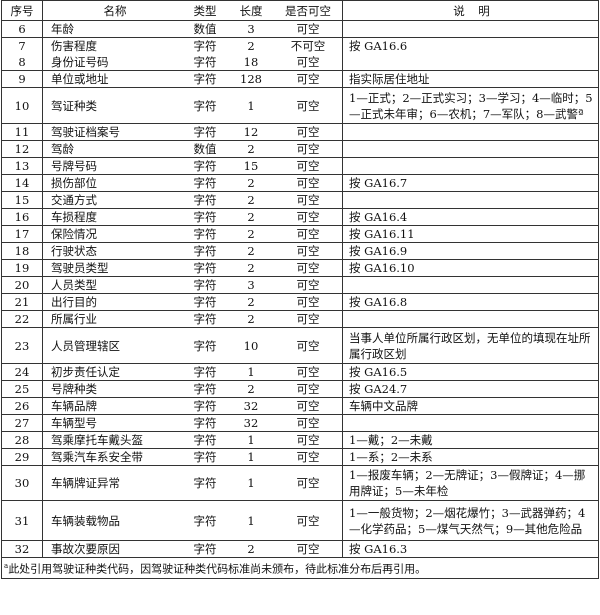 Image resolution: width=600 pixels, height=615 pixels. I want to click on table-row: 23 人员管理辖区 字符 10 可空 当事人单位所属行政区划，无单位的填现在址所属行政区划, so click(300, 345).